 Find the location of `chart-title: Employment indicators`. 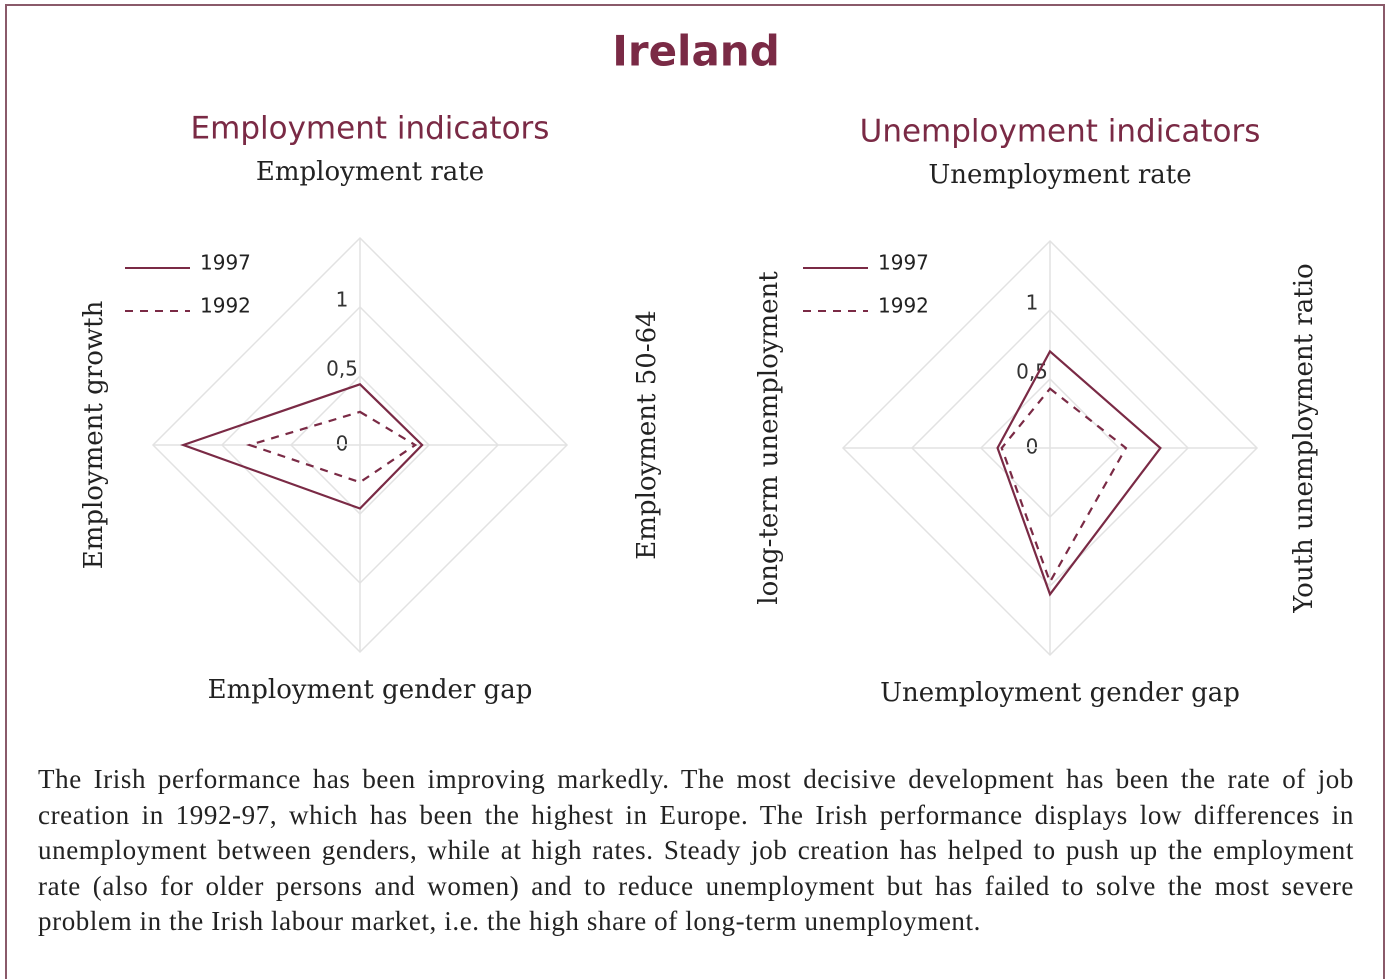

chart-title: Employment indicators is located at coordinates (370, 129).